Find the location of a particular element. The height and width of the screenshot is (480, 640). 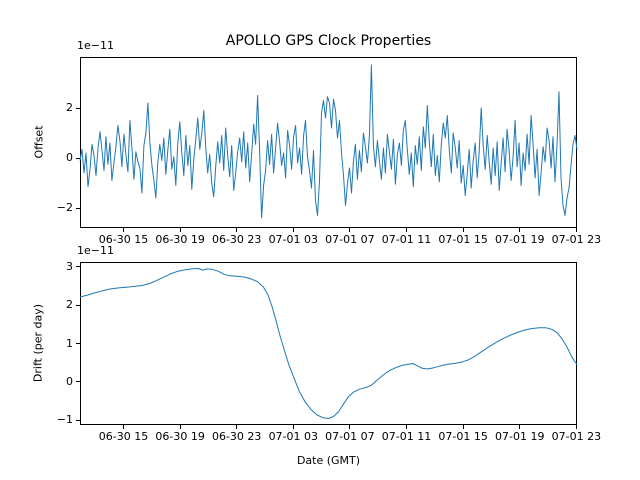

drift-x-tick-label: 06-30 15 is located at coordinates (123, 436).